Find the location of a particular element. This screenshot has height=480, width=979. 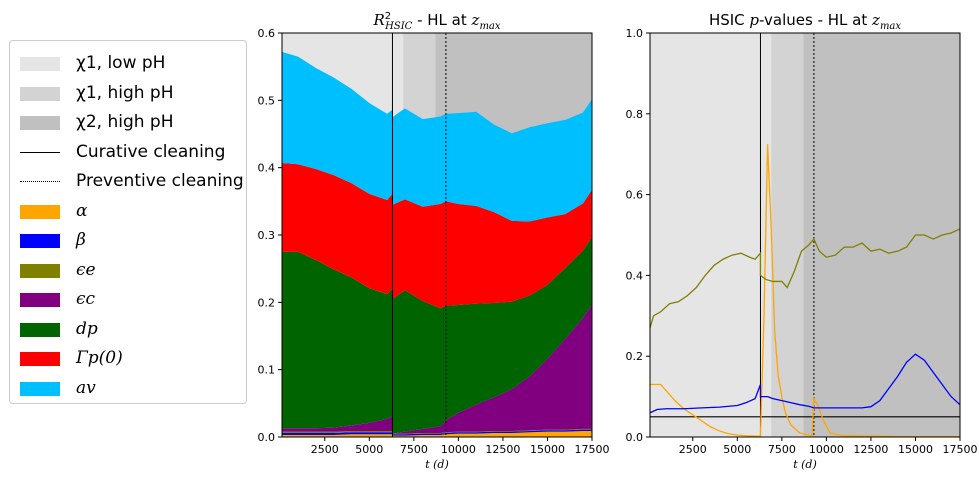

legend-label: χ1, high pH is located at coordinates (125, 92).